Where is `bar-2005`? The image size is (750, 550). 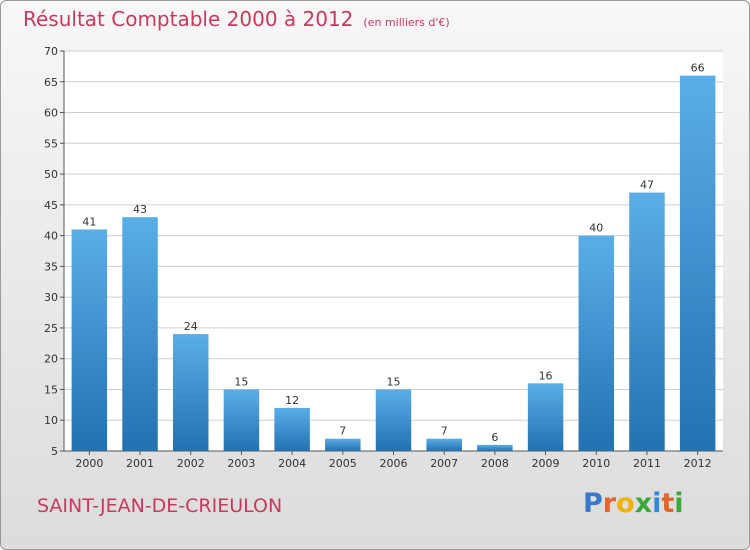 bar-2005 is located at coordinates (343, 444).